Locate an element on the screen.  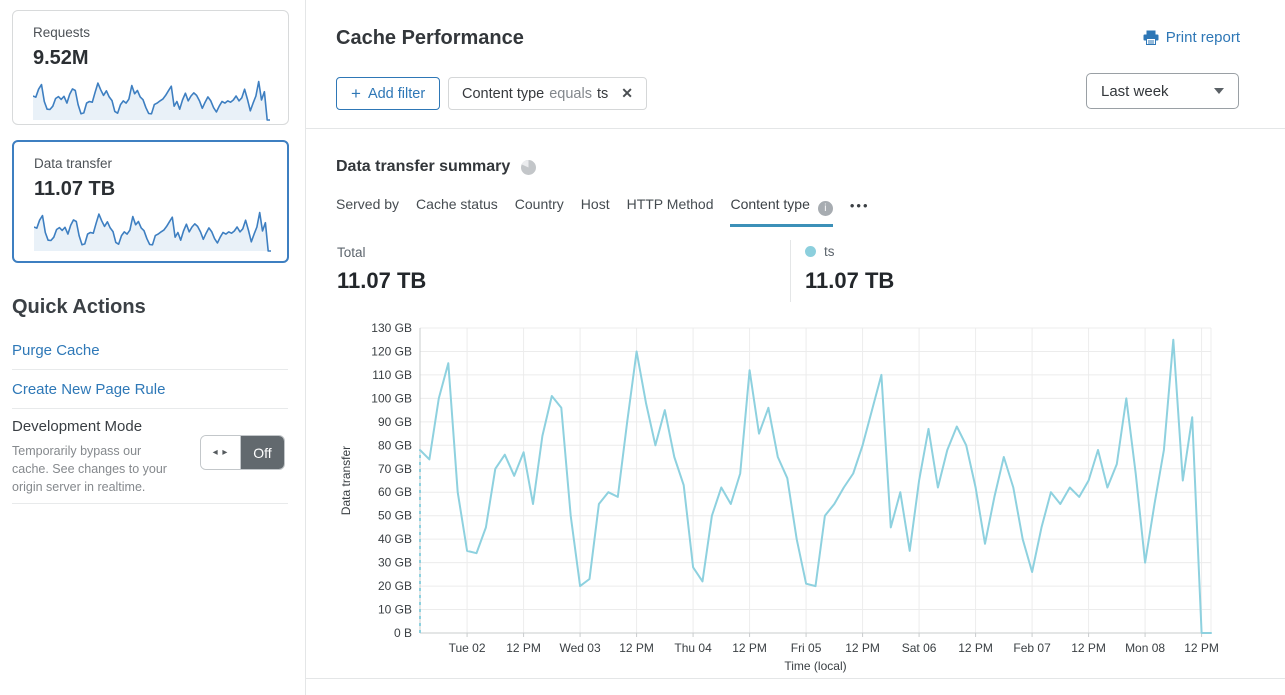
legend-series-value: 11.07 TB is located at coordinates (850, 280).